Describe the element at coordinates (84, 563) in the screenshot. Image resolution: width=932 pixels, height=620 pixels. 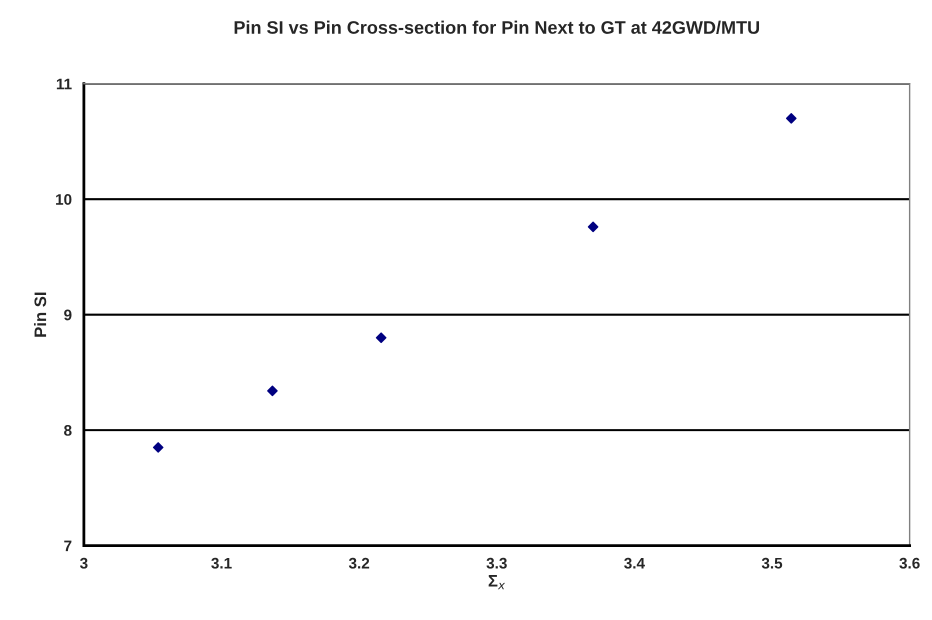
I see `x-tick-label: 3` at that location.